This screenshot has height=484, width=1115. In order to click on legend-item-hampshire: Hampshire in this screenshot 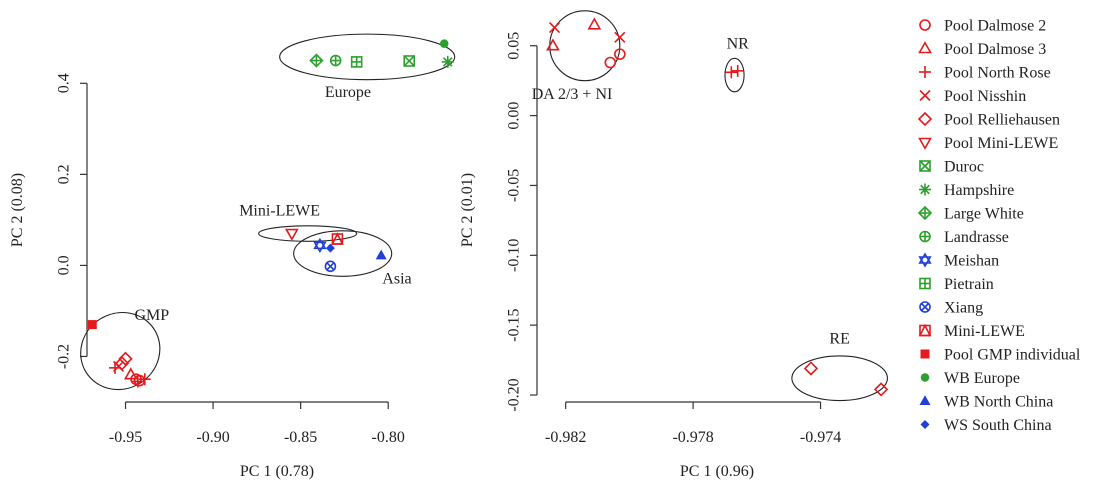, I will do `click(966, 190)`.